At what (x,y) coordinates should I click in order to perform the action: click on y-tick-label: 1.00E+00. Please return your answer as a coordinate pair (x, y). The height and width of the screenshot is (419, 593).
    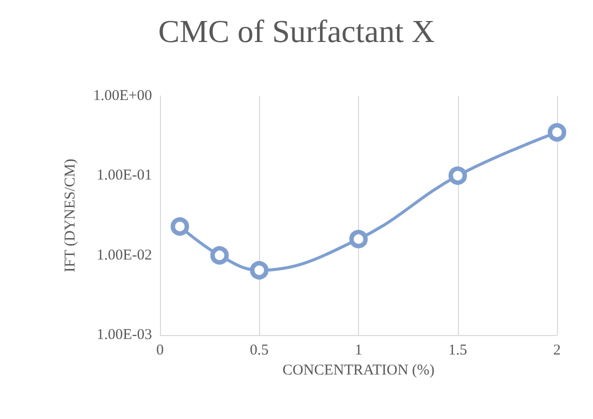
    Looking at the image, I should click on (122, 96).